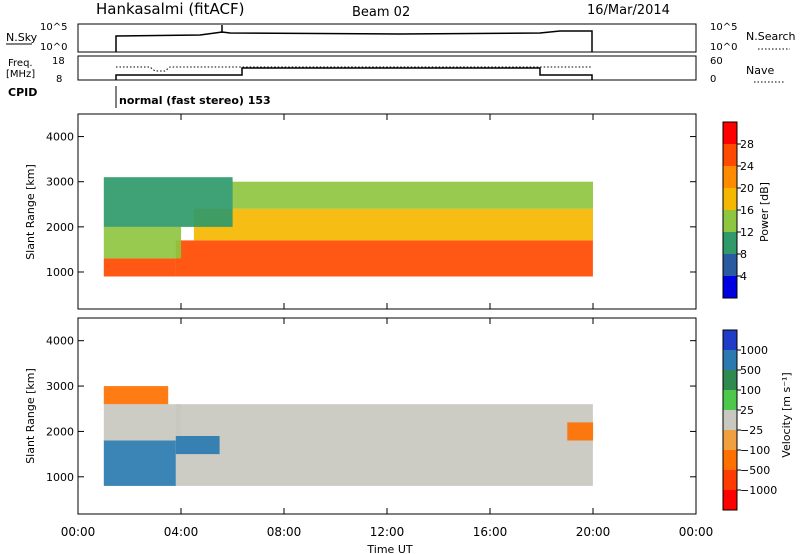  What do you see at coordinates (593, 532) in the screenshot?
I see `x-tick-label-5: 20:00` at bounding box center [593, 532].